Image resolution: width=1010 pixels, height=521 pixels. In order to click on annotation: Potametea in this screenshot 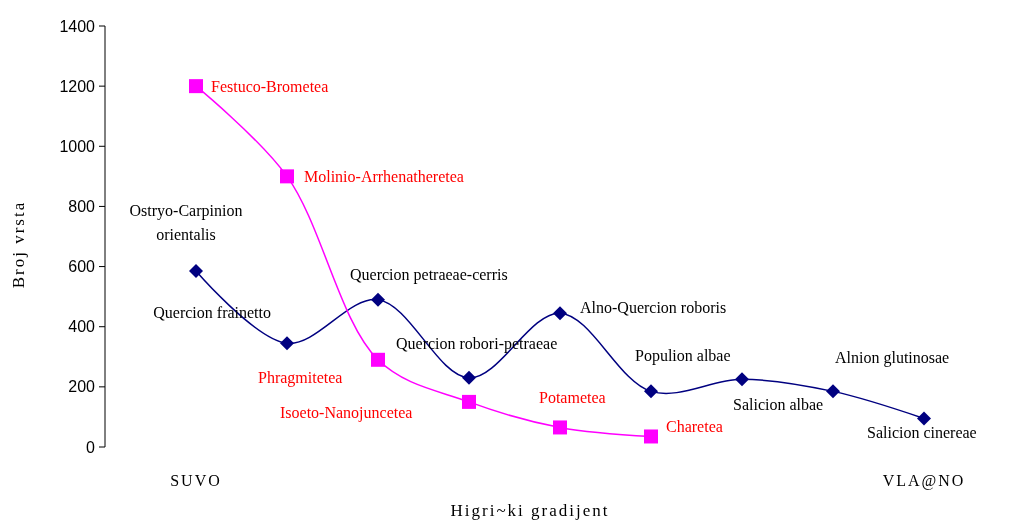, I will do `click(572, 398)`.